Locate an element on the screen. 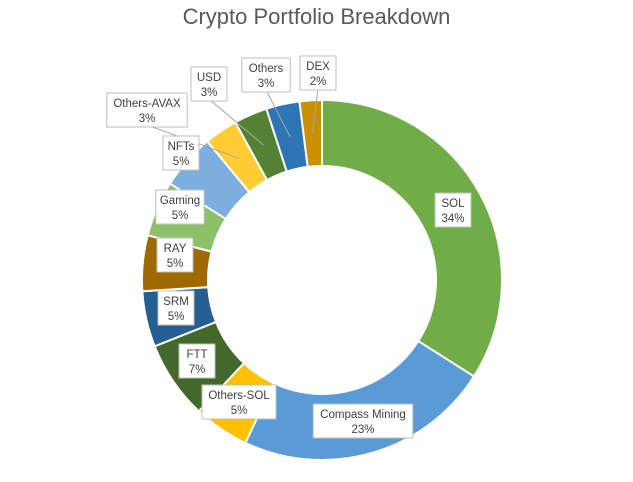 This screenshot has height=482, width=633. data-label: DEX 2% is located at coordinates (318, 73).